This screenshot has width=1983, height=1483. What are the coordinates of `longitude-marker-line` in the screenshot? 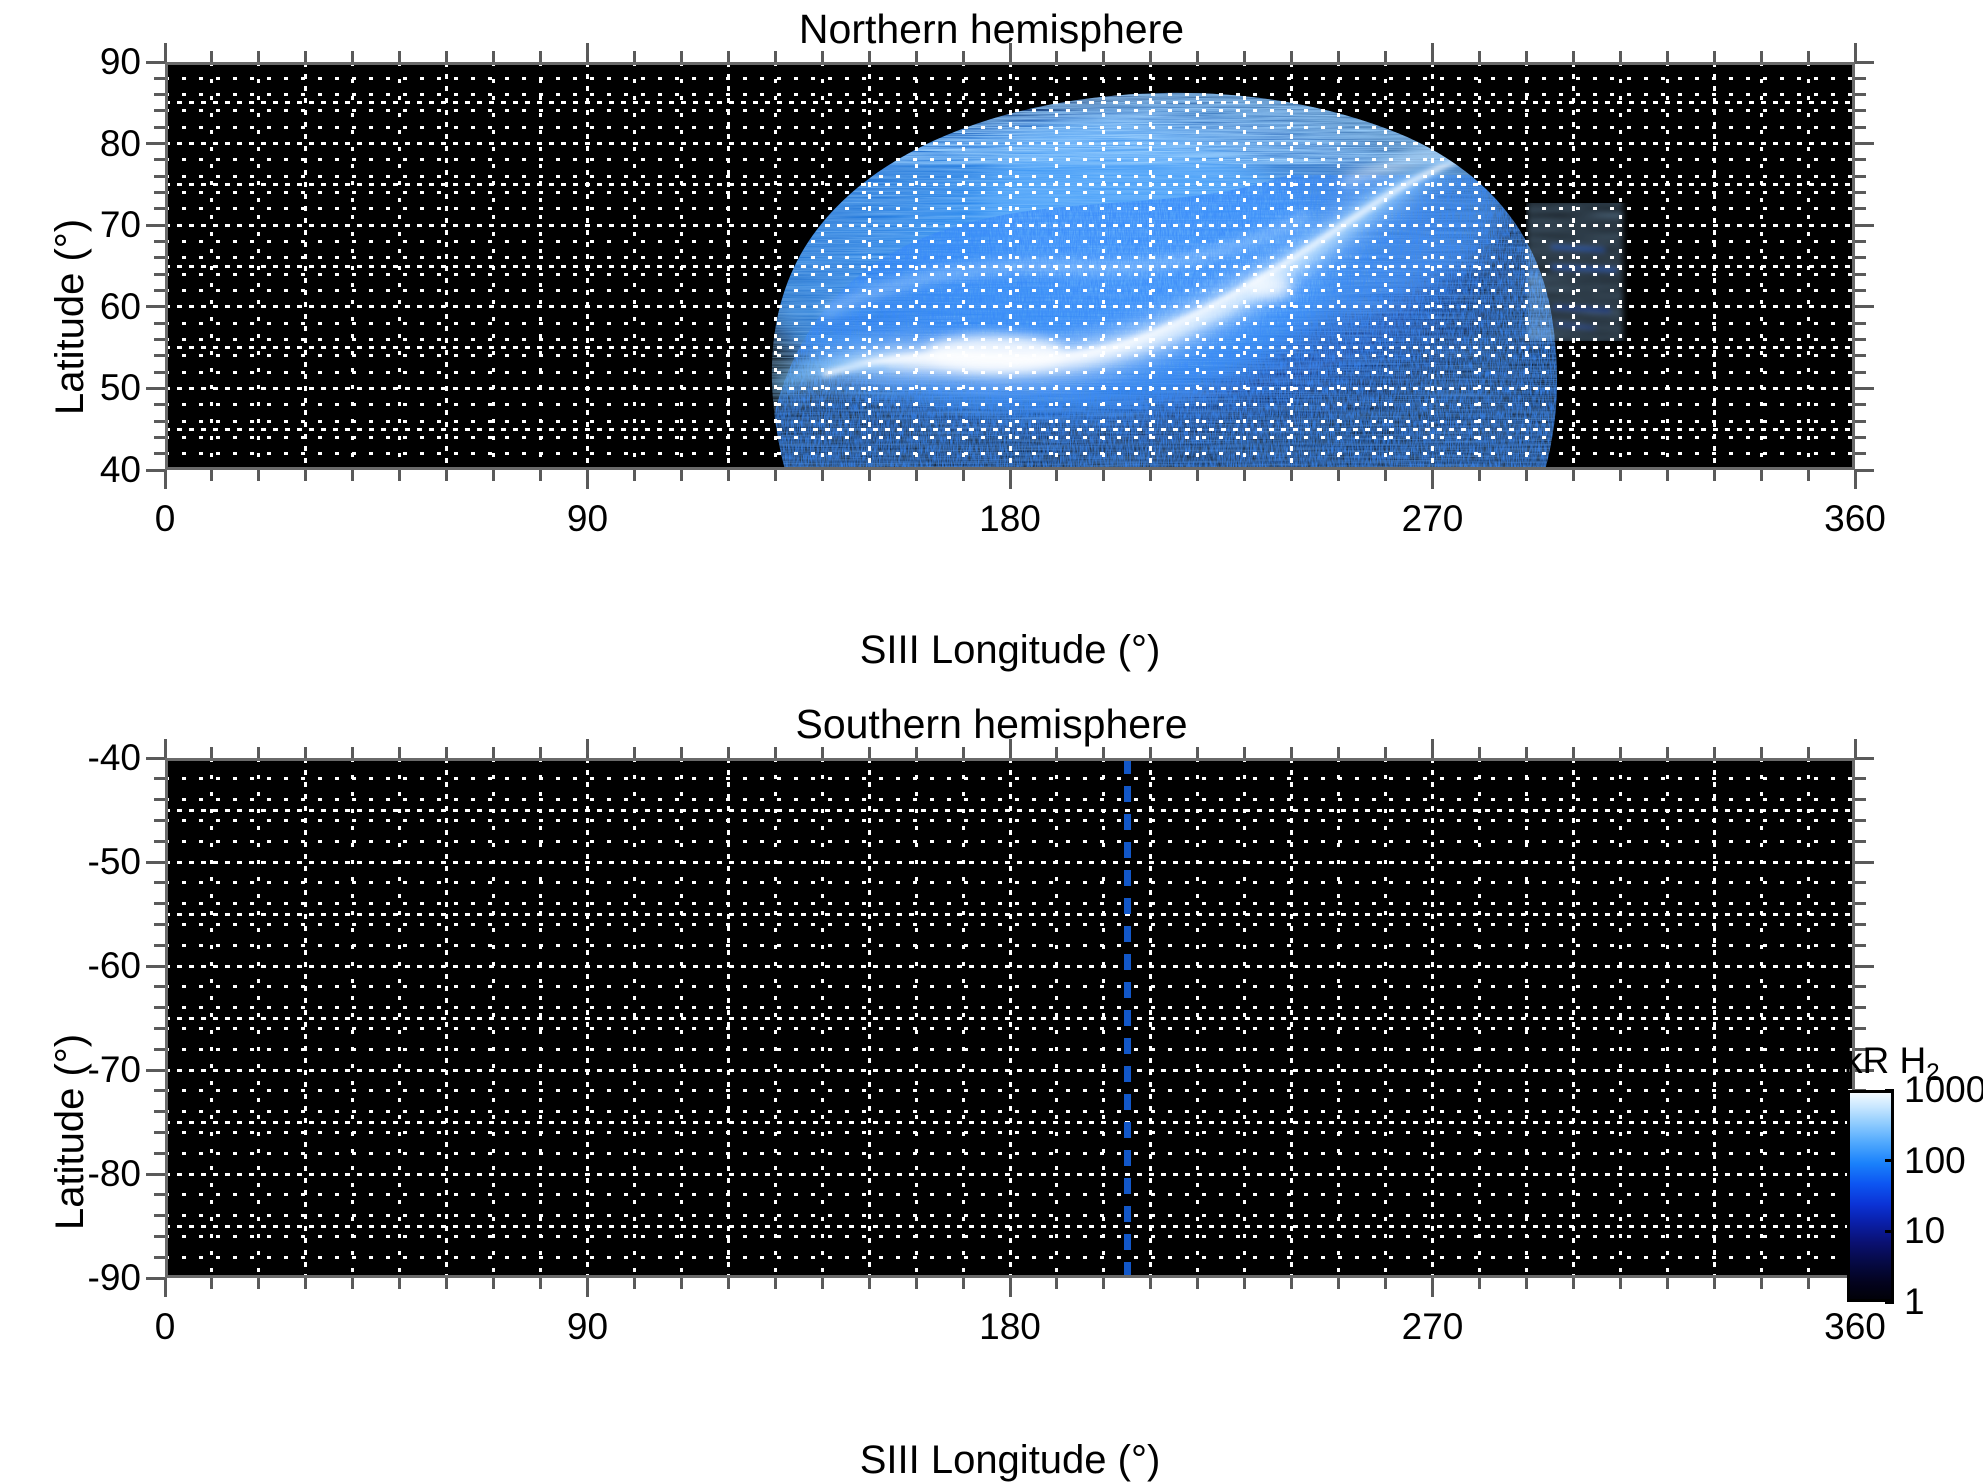 It's located at (1128, 1018).